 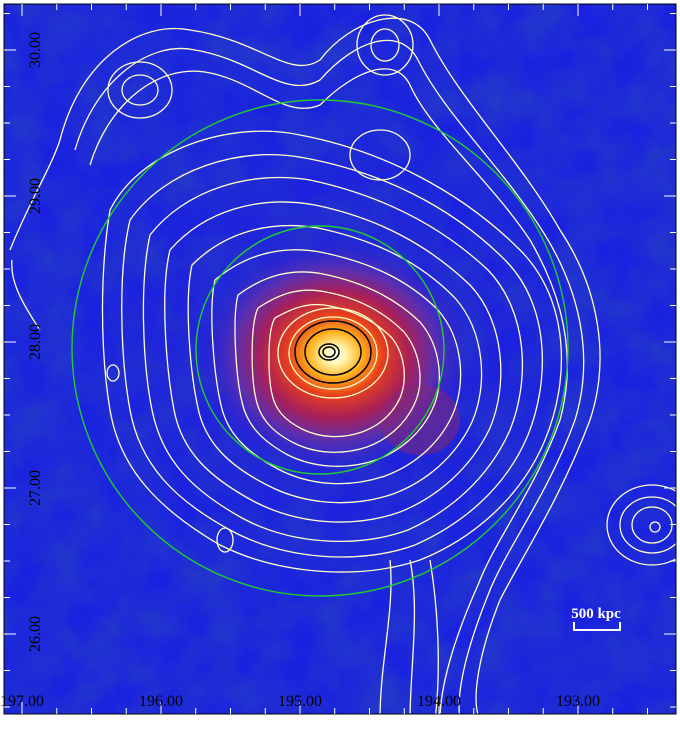 I want to click on y-axis-labels: 30.00 29.00 28.00 27.00 26.00, so click(x=35, y=342).